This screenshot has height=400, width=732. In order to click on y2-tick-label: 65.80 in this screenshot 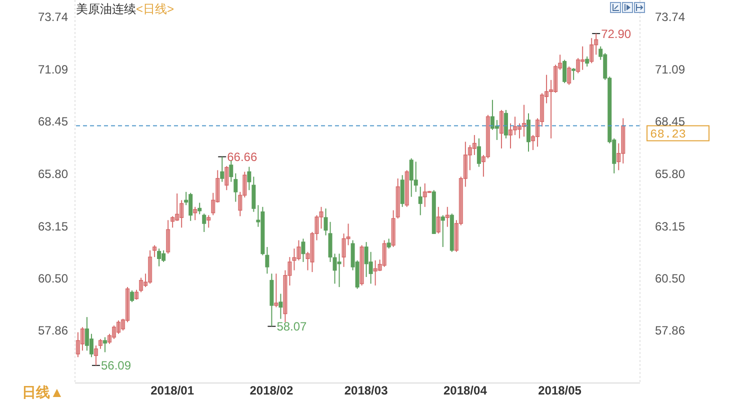, I will do `click(670, 173)`.